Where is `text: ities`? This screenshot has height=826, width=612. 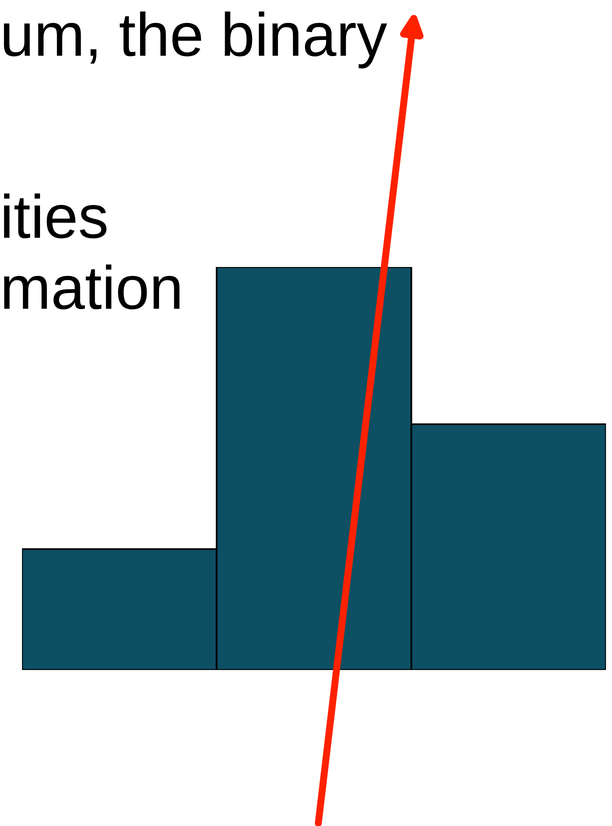 text: ities is located at coordinates (55, 216).